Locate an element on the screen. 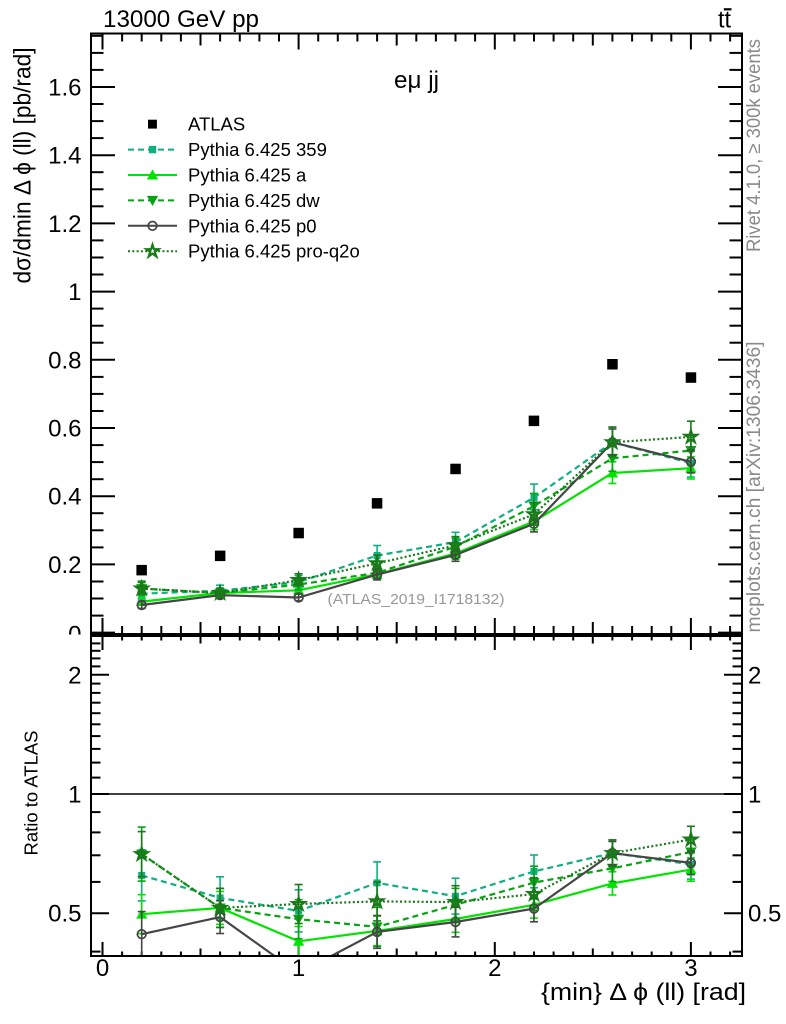  svg-text: 1.6 is located at coordinates (64, 88).